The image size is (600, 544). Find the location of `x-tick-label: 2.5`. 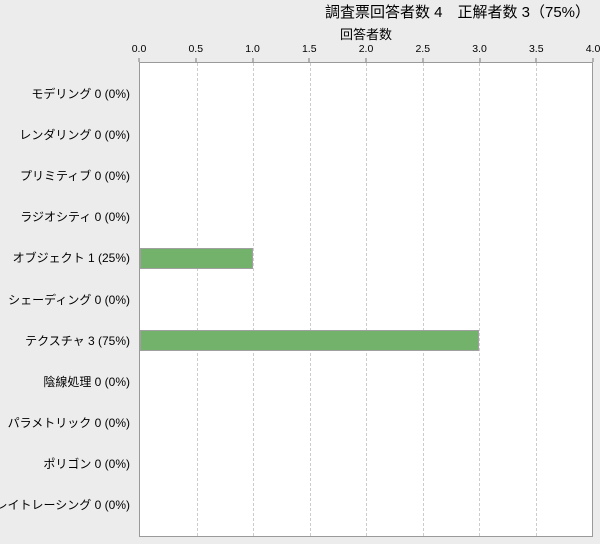

x-tick-label: 2.5 is located at coordinates (423, 49).